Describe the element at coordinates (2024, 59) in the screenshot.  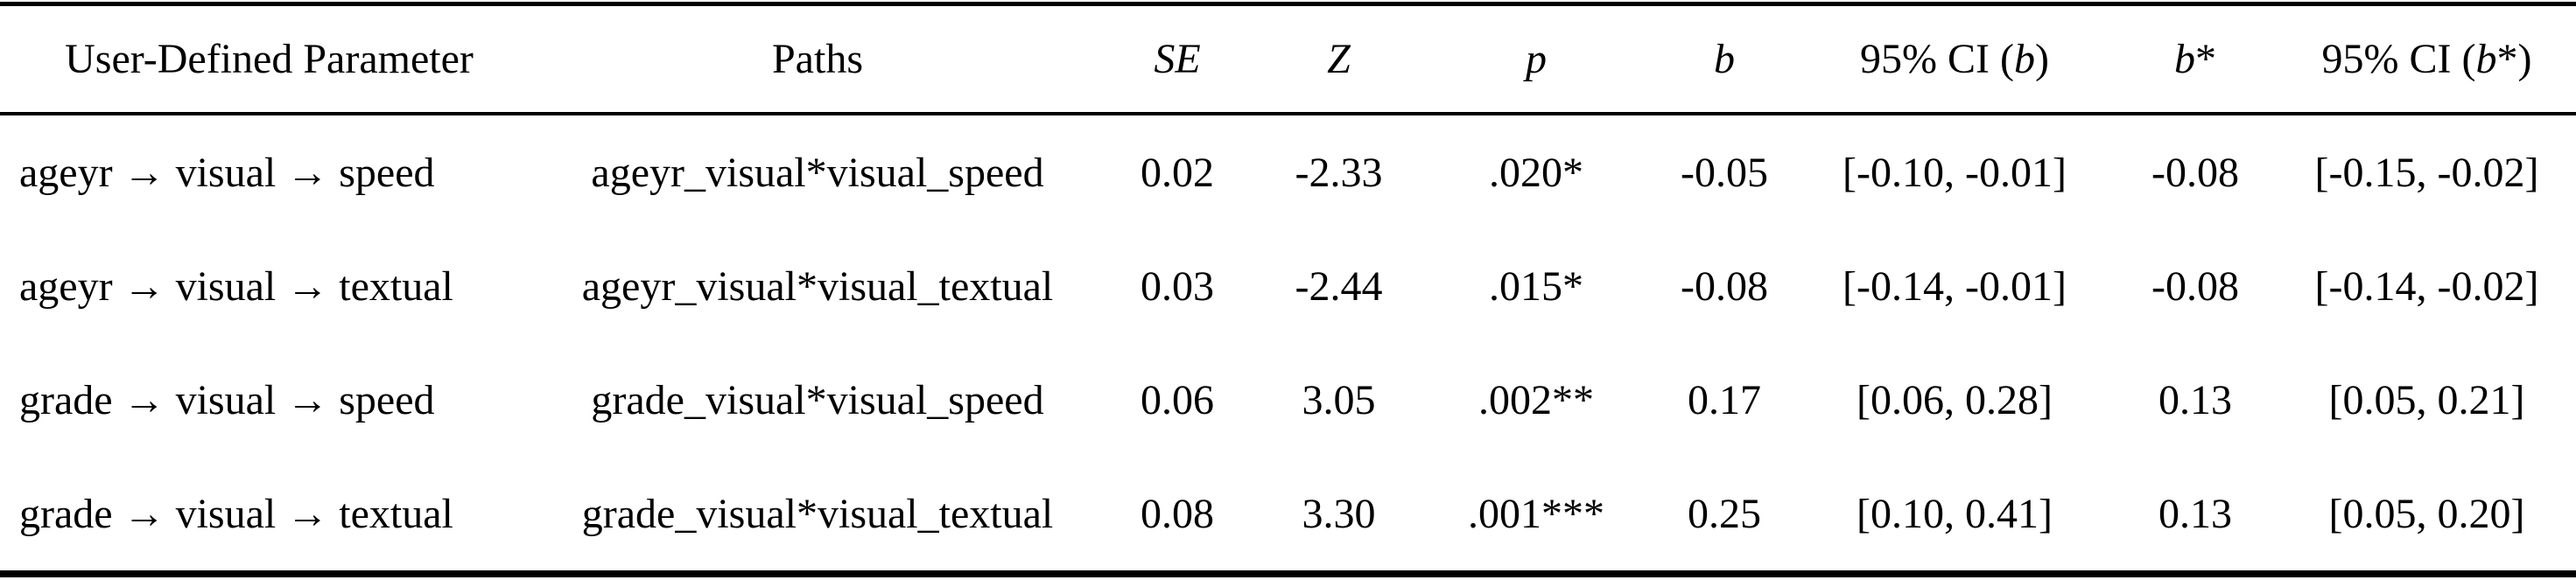
I see `header-ci-b-italic: b` at that location.